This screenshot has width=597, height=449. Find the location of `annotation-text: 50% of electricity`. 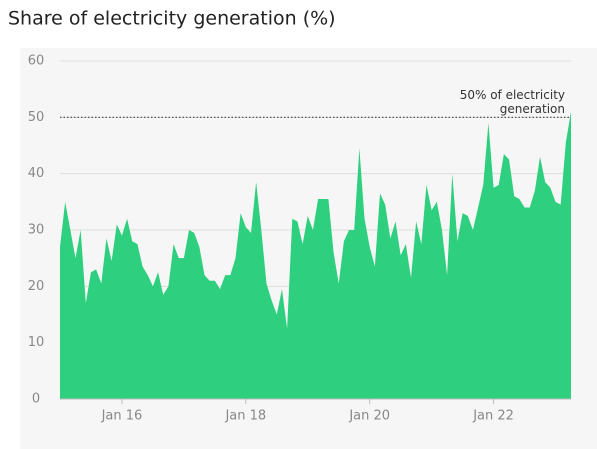

annotation-text: 50% of electricity is located at coordinates (512, 95).